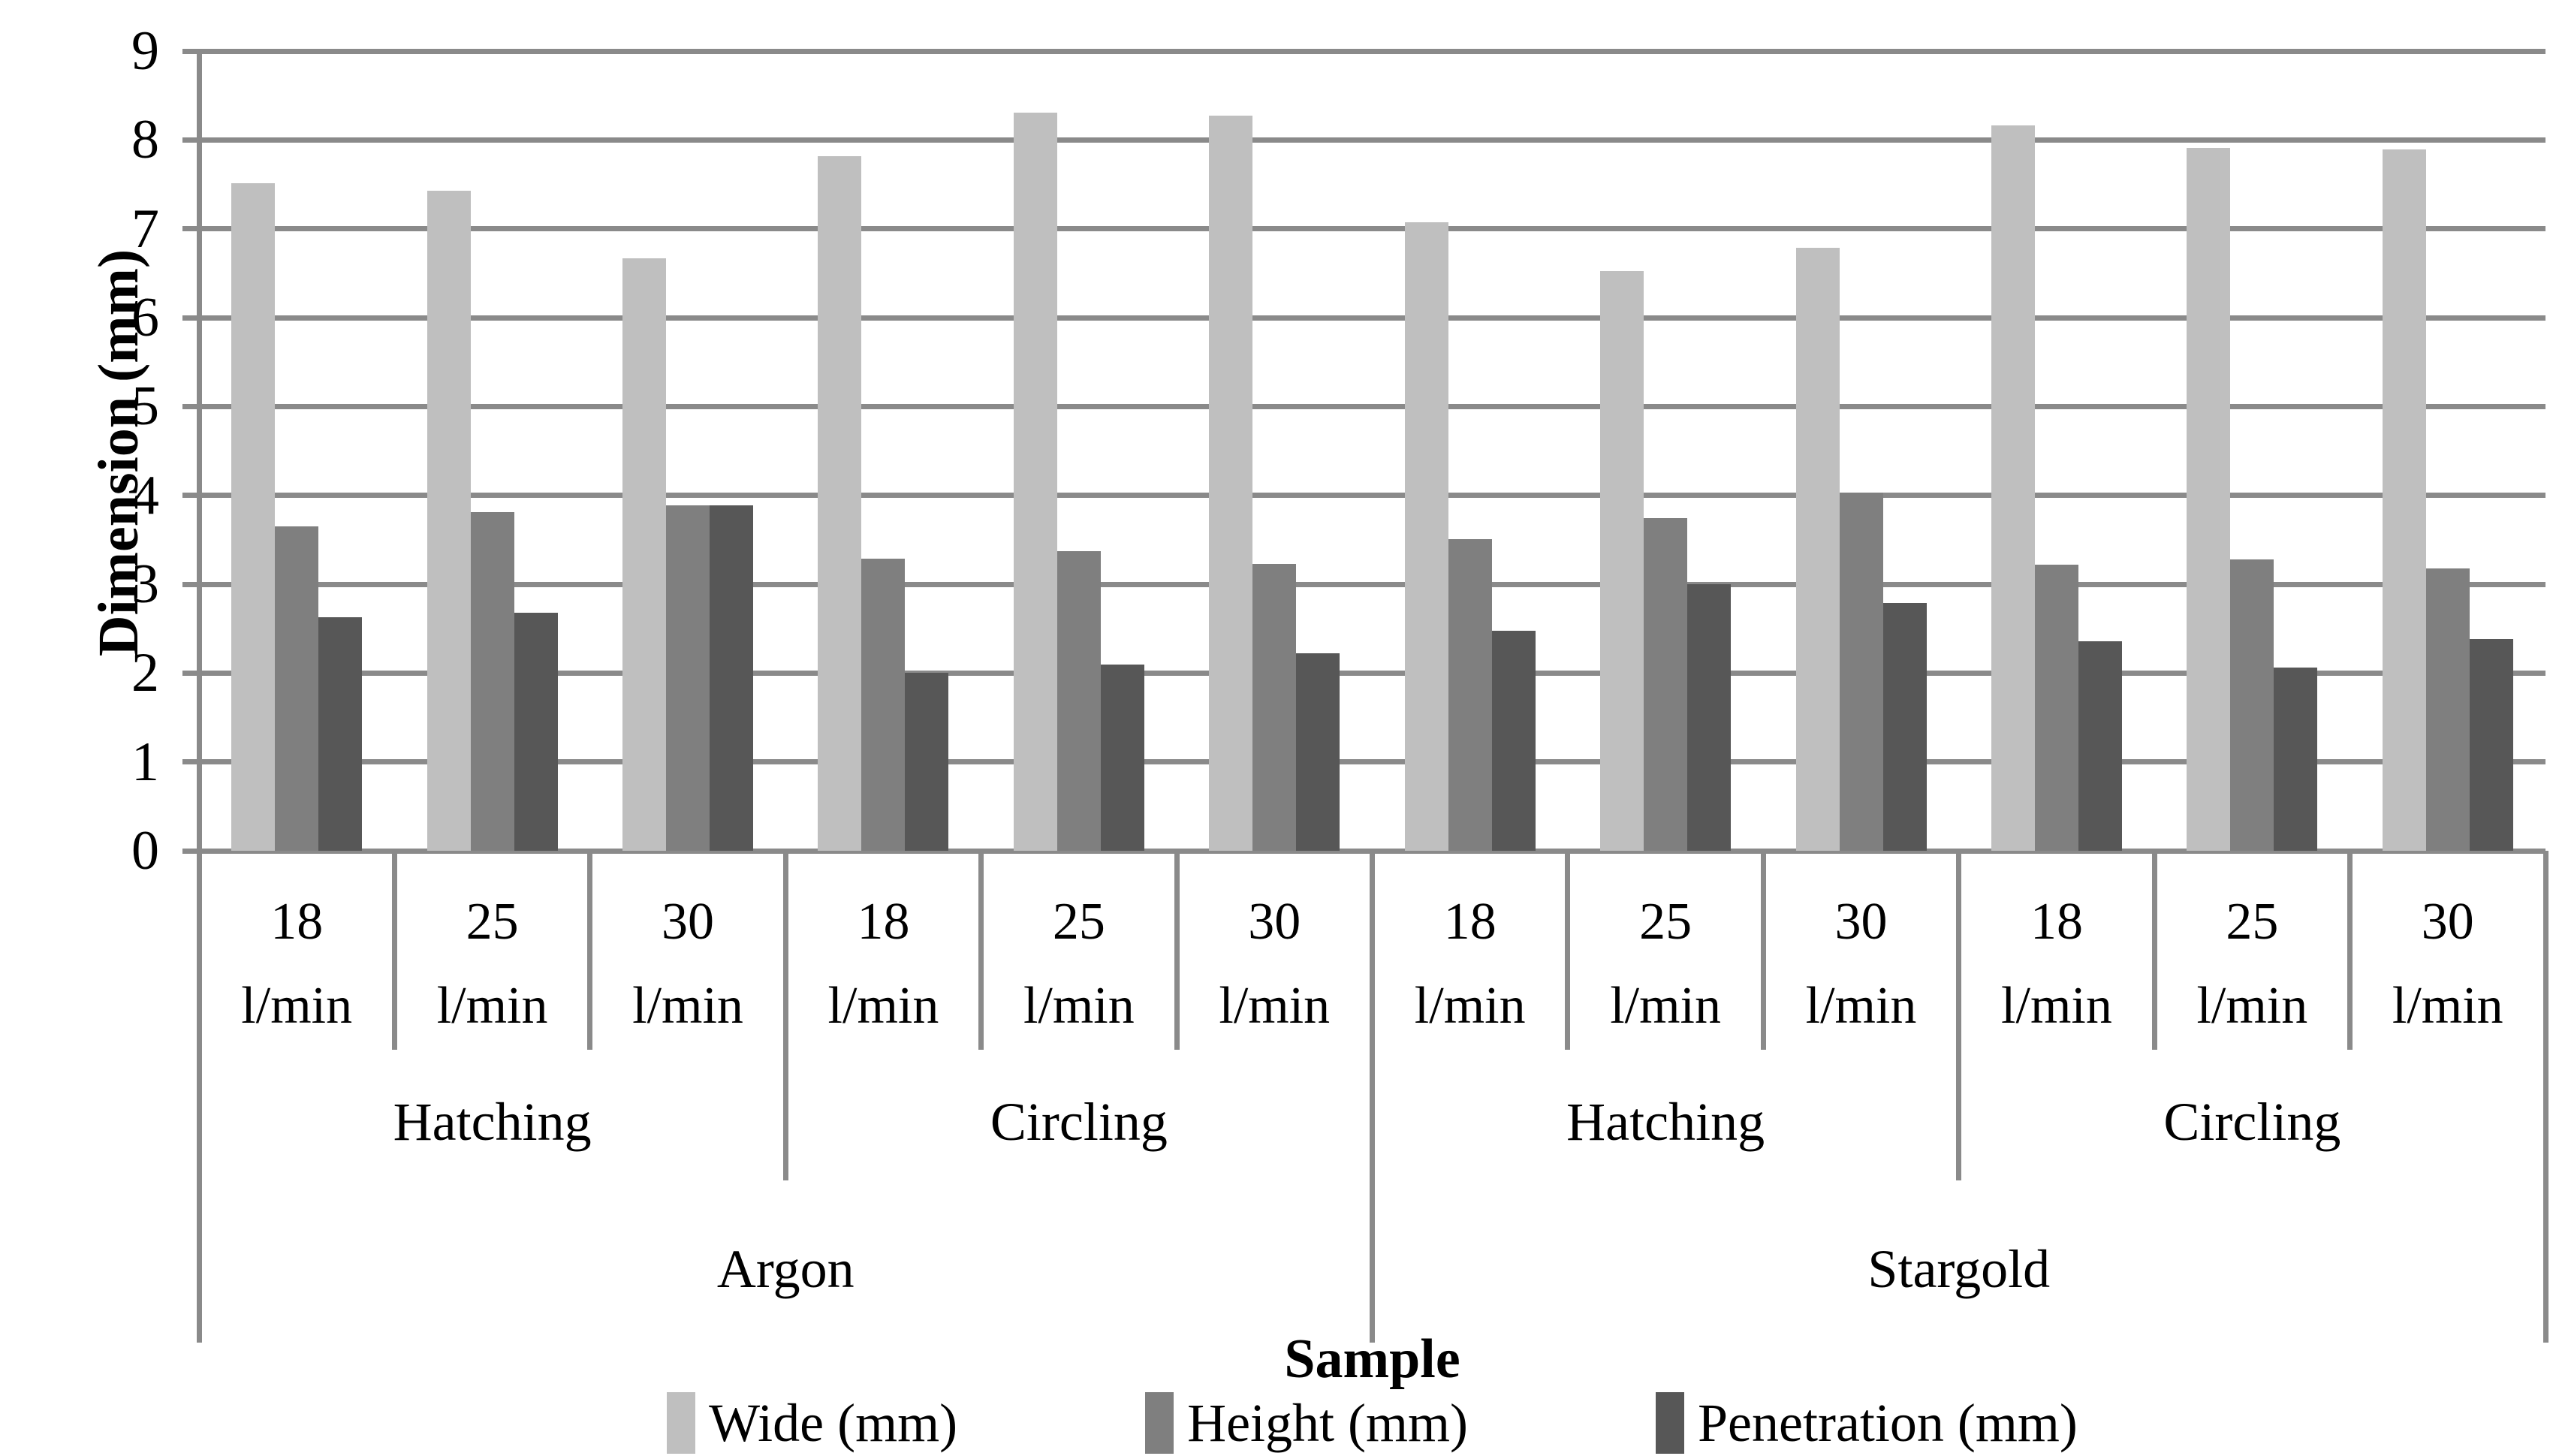  Describe the element at coordinates (145, 584) in the screenshot. I see `y-tick-label: 3` at that location.